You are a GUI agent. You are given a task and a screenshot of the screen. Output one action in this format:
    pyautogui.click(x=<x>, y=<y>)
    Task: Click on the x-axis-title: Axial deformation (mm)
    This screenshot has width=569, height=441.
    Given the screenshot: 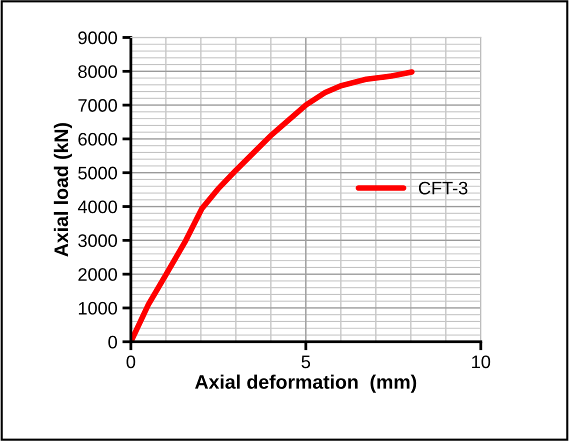 What is the action you would take?
    pyautogui.click(x=305, y=383)
    